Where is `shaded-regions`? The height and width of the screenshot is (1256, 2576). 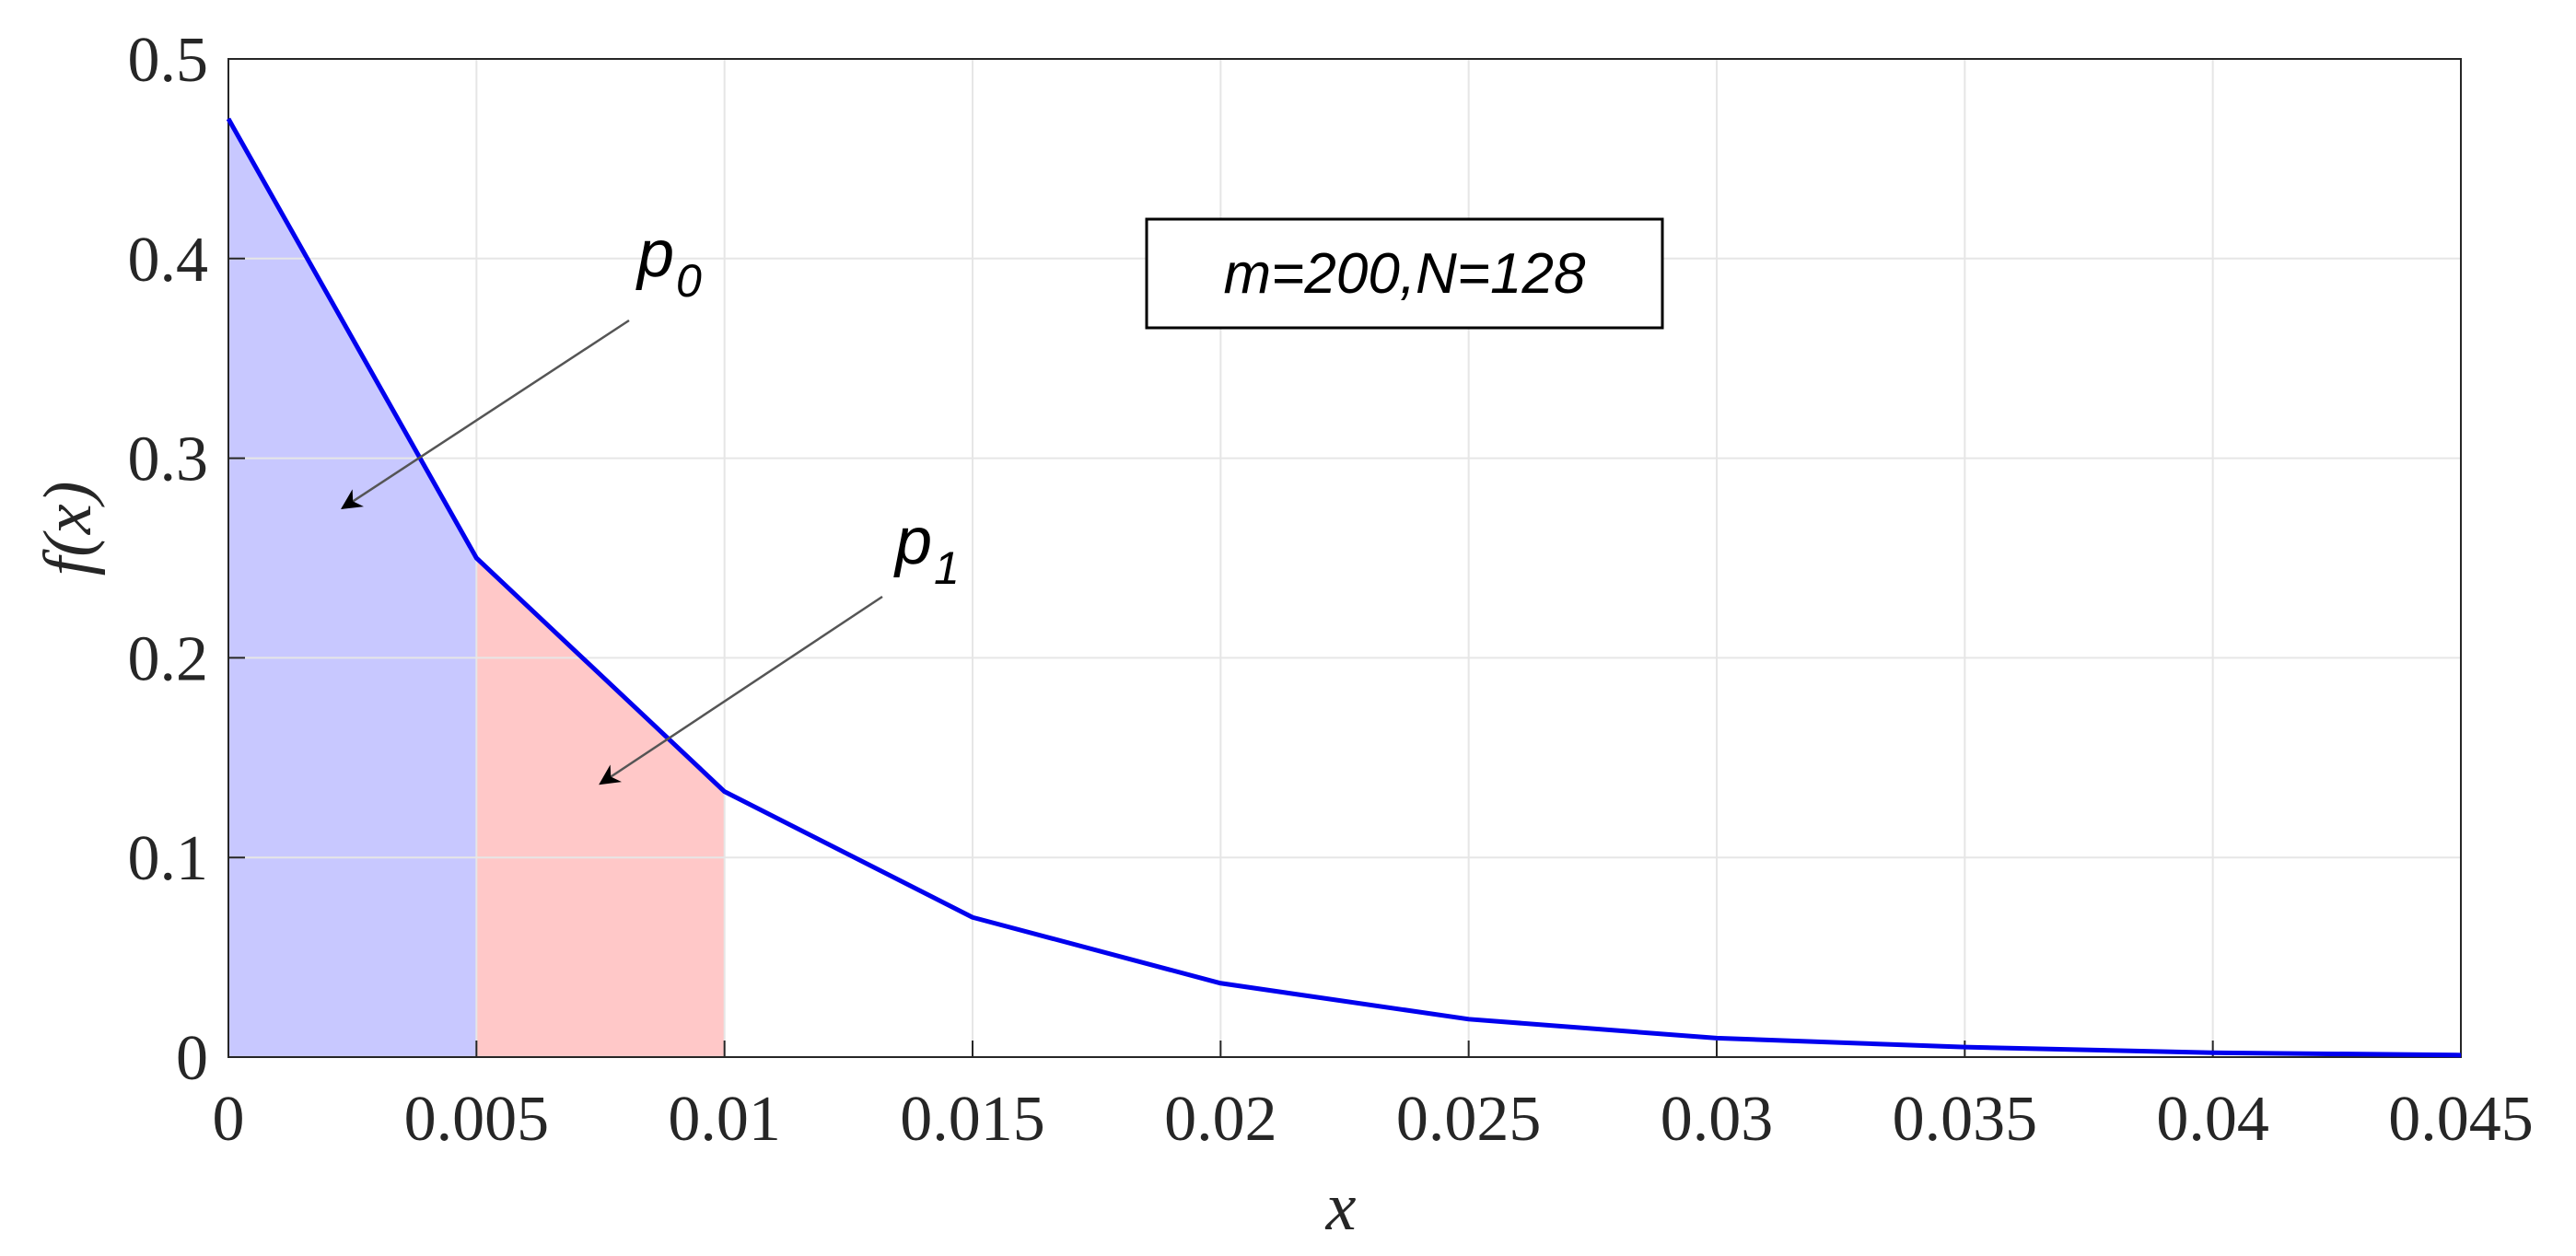
shaded-regions is located at coordinates (476, 588).